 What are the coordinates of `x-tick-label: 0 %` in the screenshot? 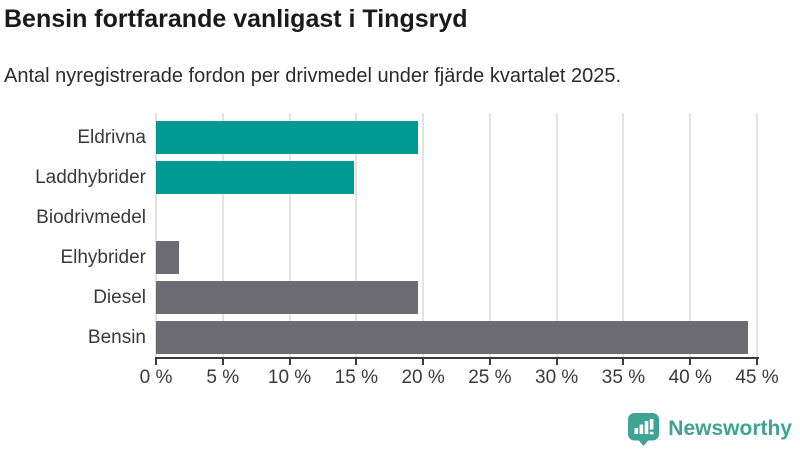 It's located at (156, 377).